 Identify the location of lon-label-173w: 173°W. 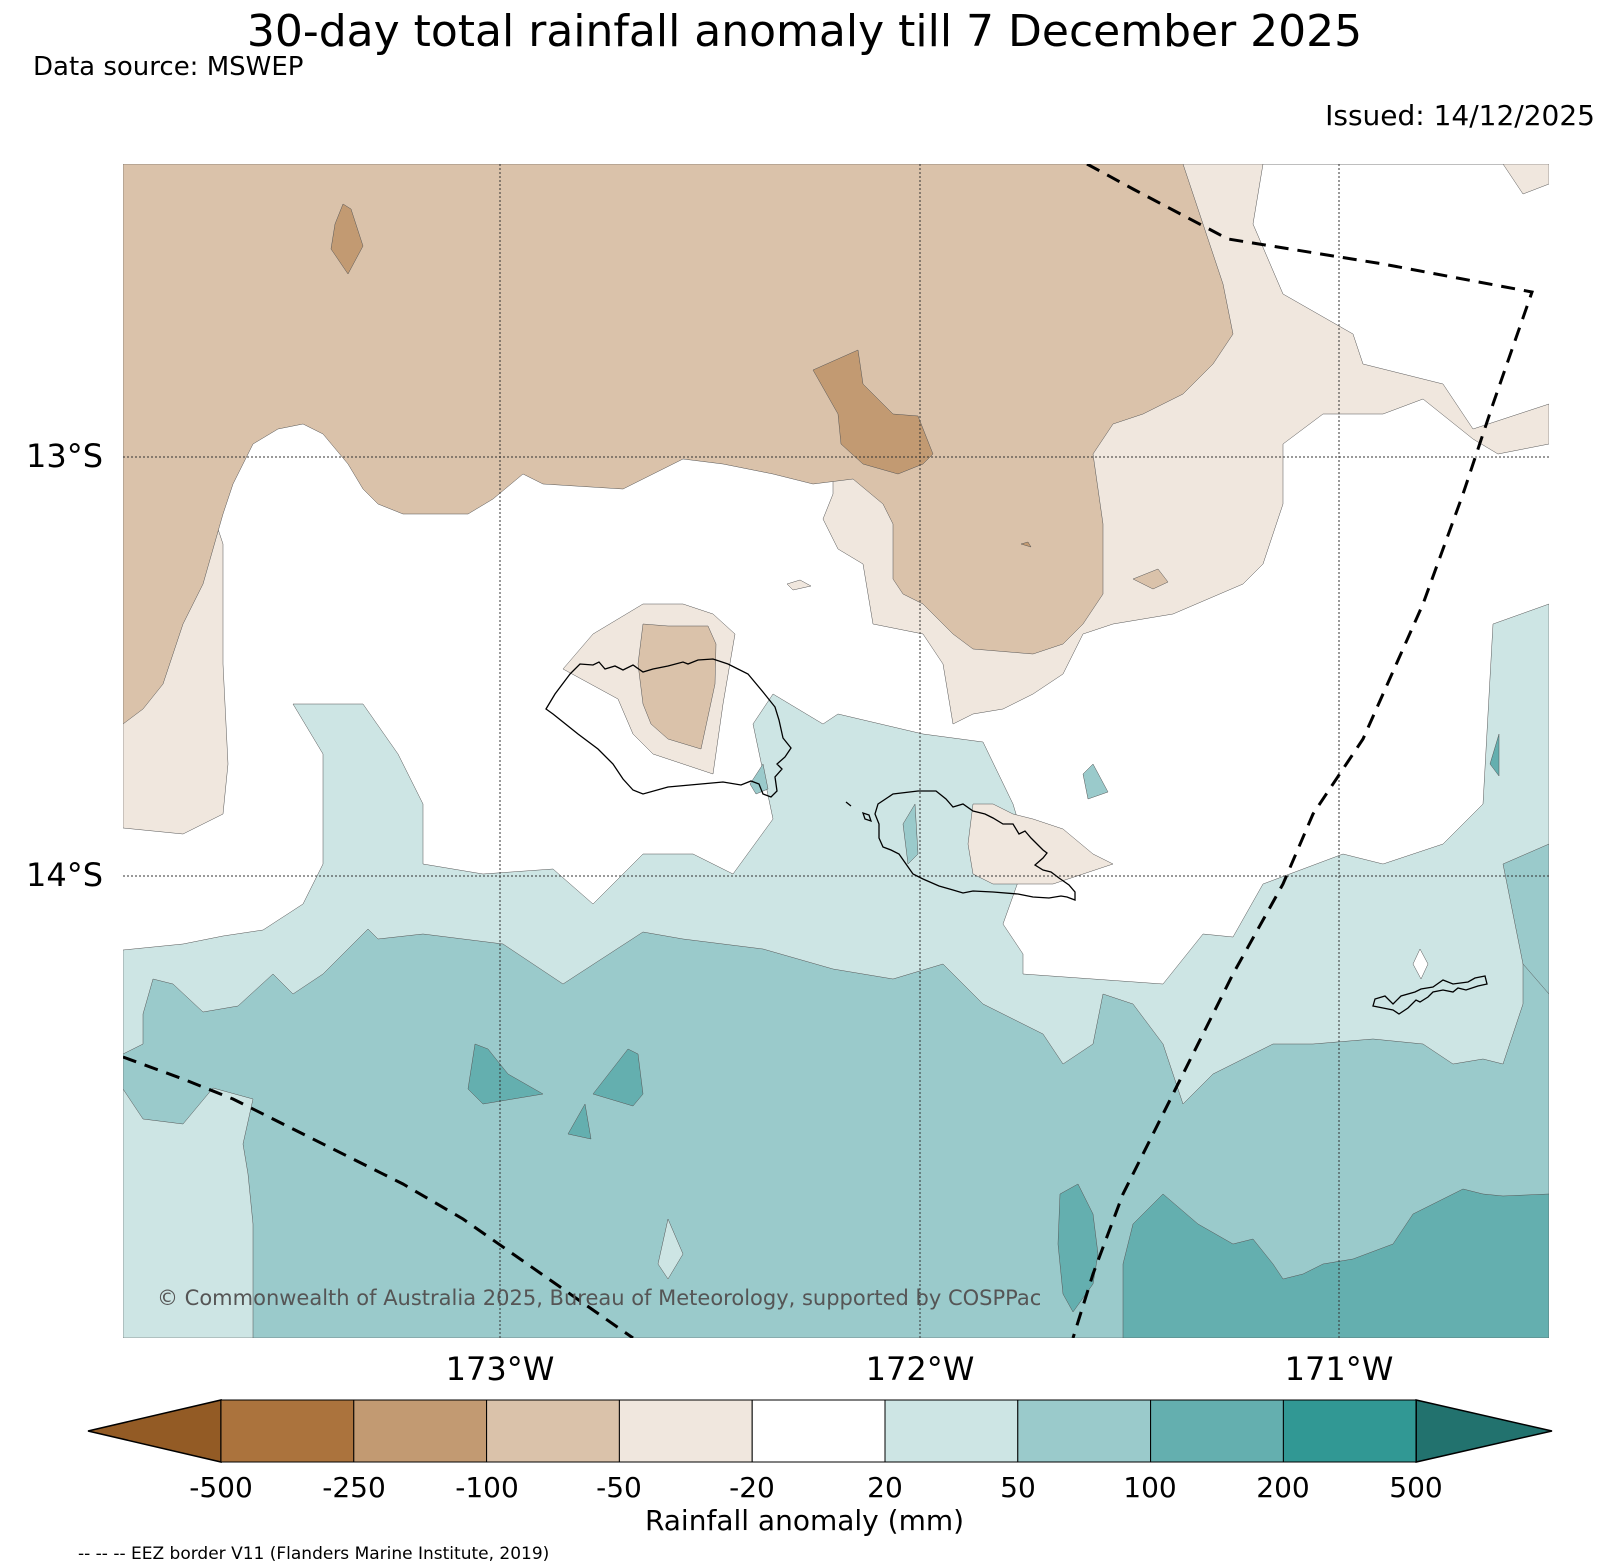
(500, 1369).